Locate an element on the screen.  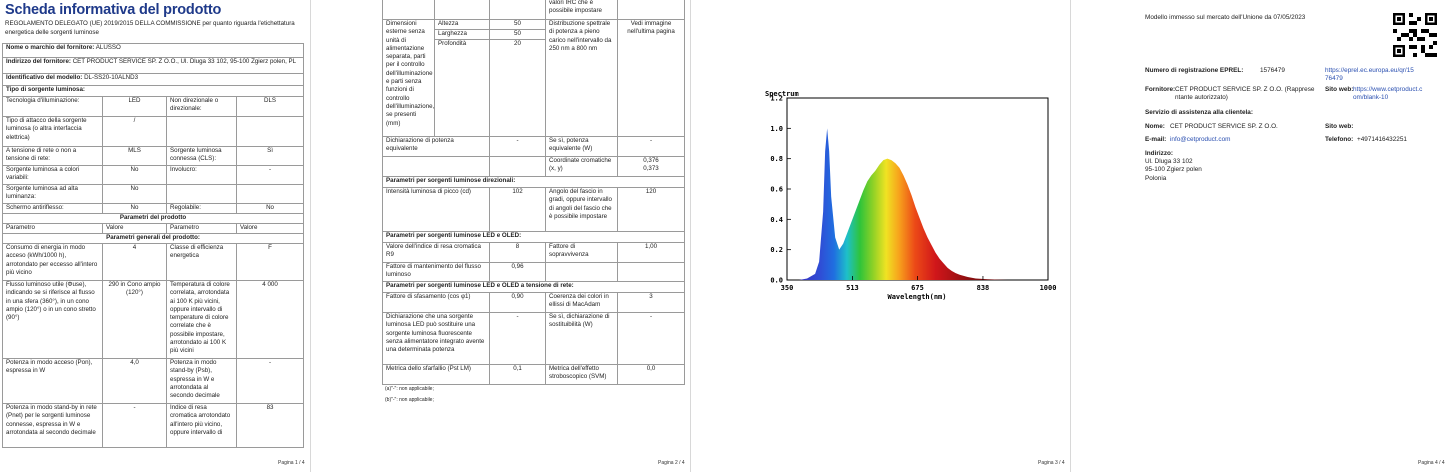
website-link: https://www.cetproduct.c om/blank-10 is located at coordinates (1388, 94).